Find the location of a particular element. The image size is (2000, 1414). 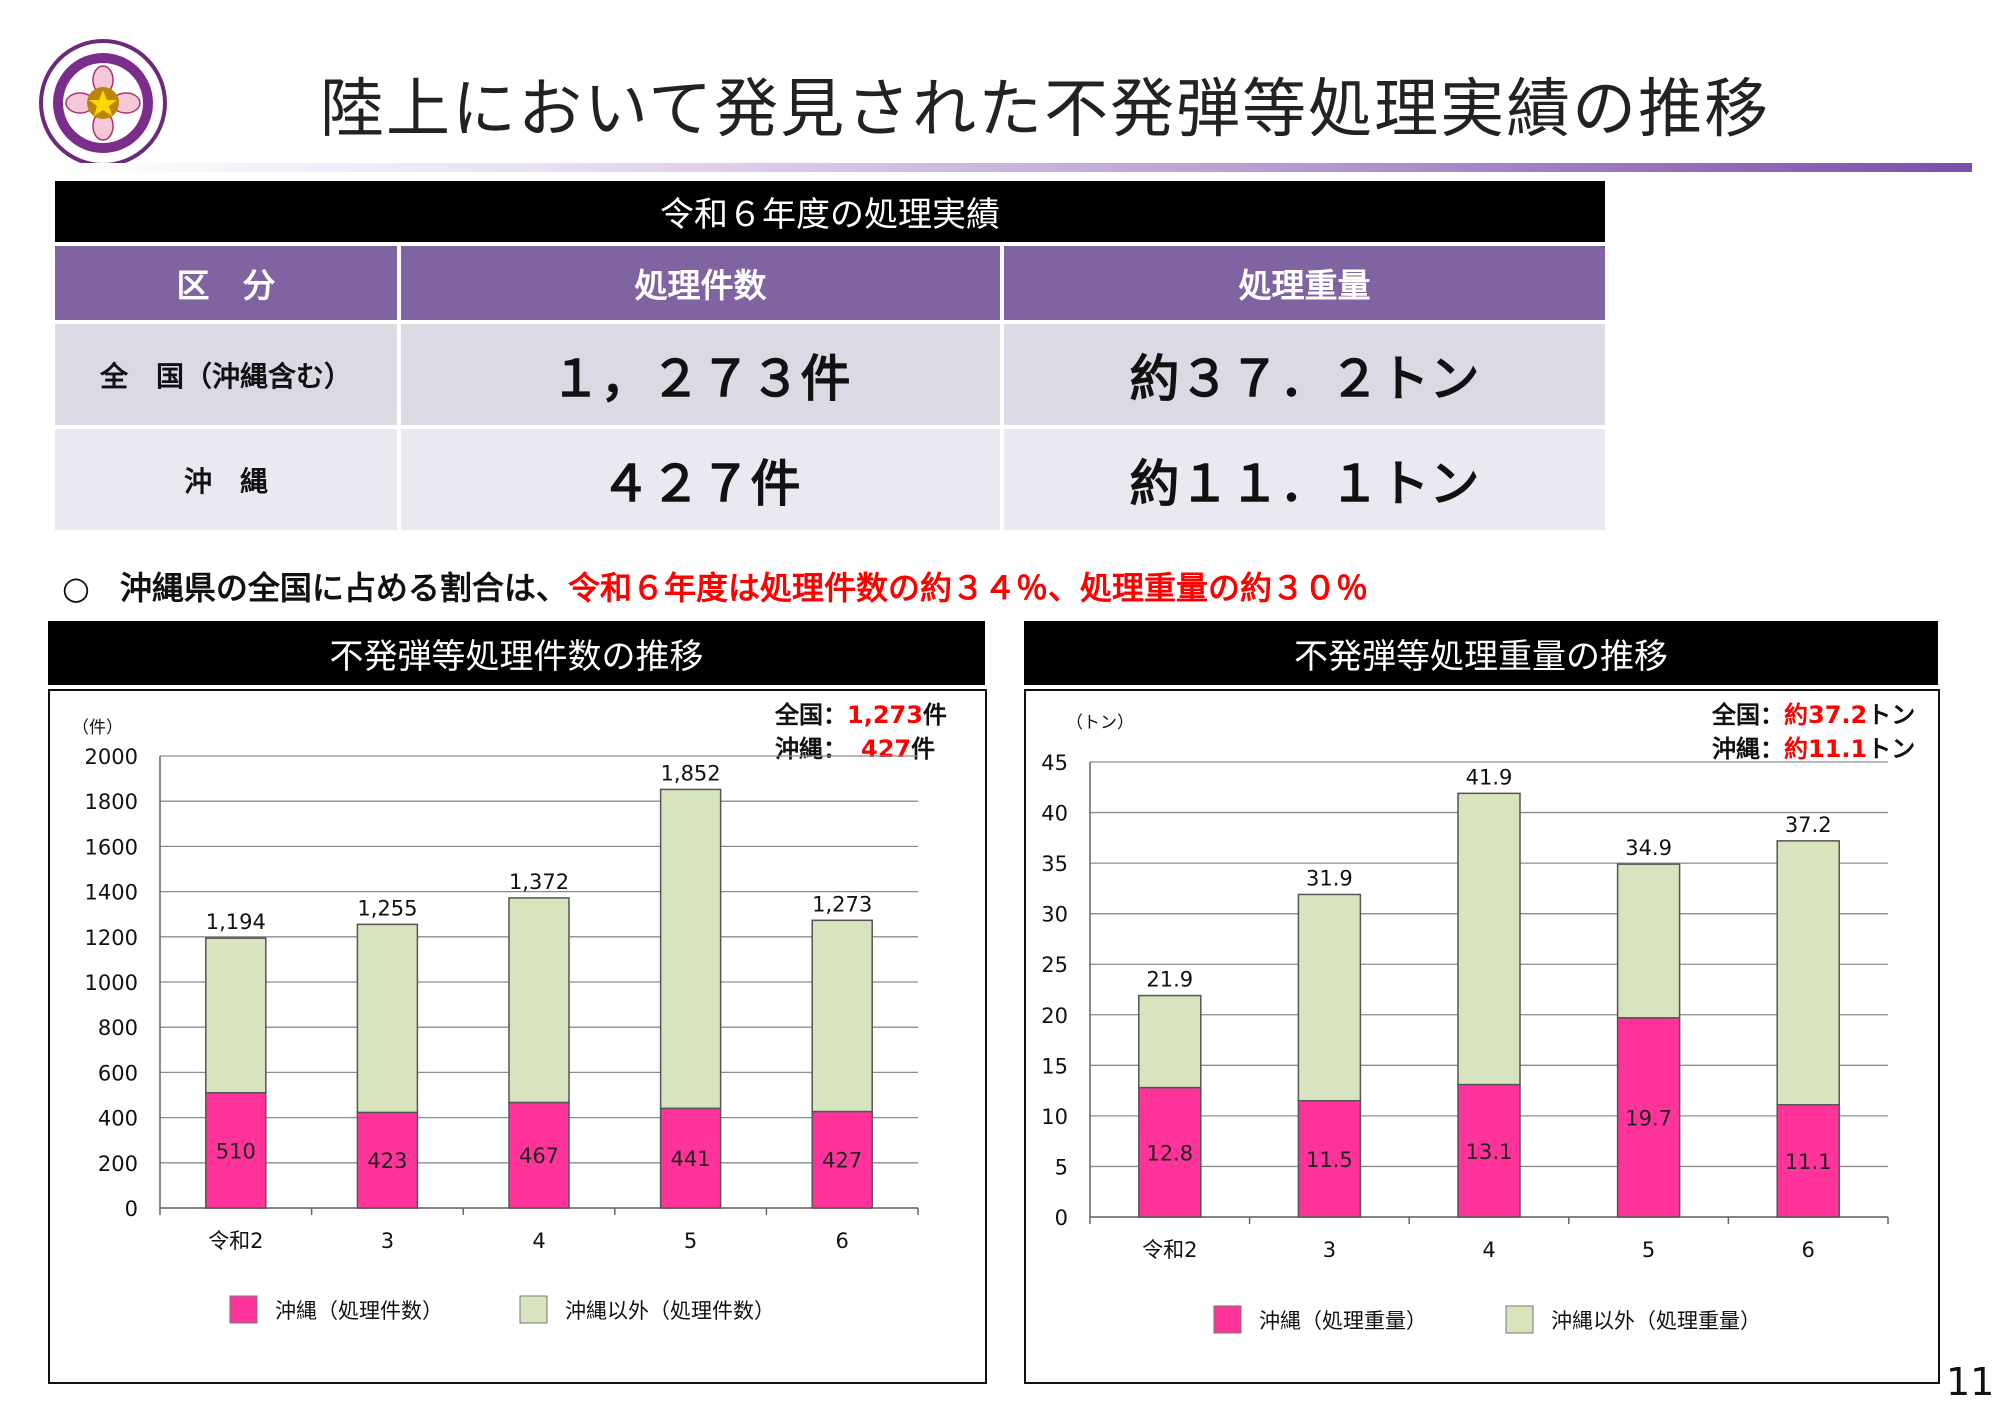

total-value-label: 1,273 is located at coordinates (842, 904).